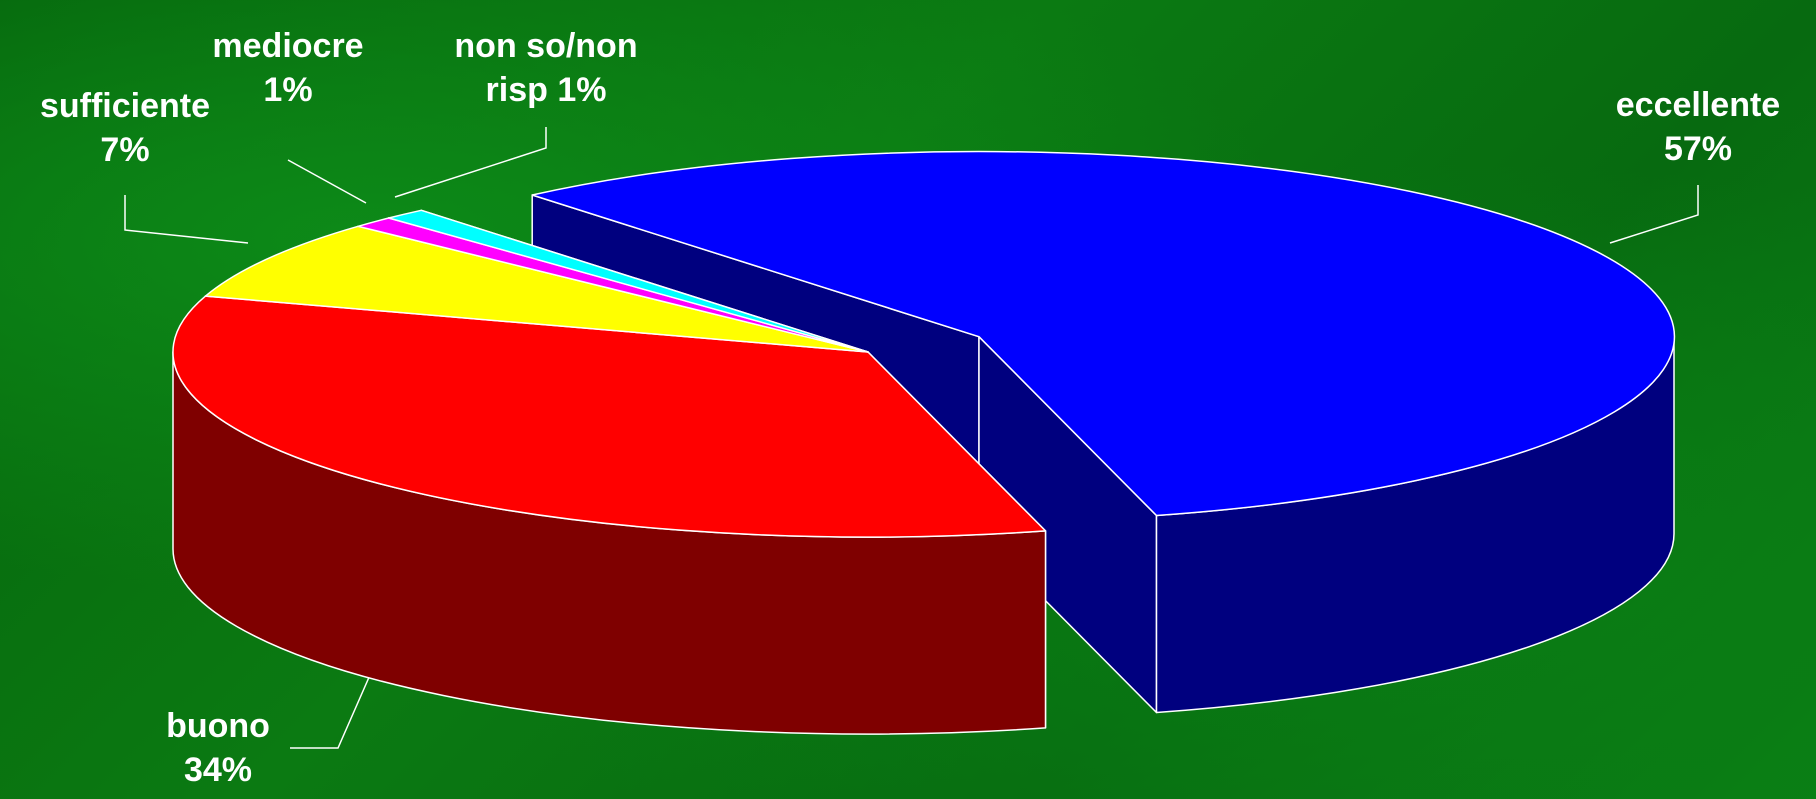  What do you see at coordinates (1698, 127) in the screenshot?
I see `slice-label: eccellente 57%` at bounding box center [1698, 127].